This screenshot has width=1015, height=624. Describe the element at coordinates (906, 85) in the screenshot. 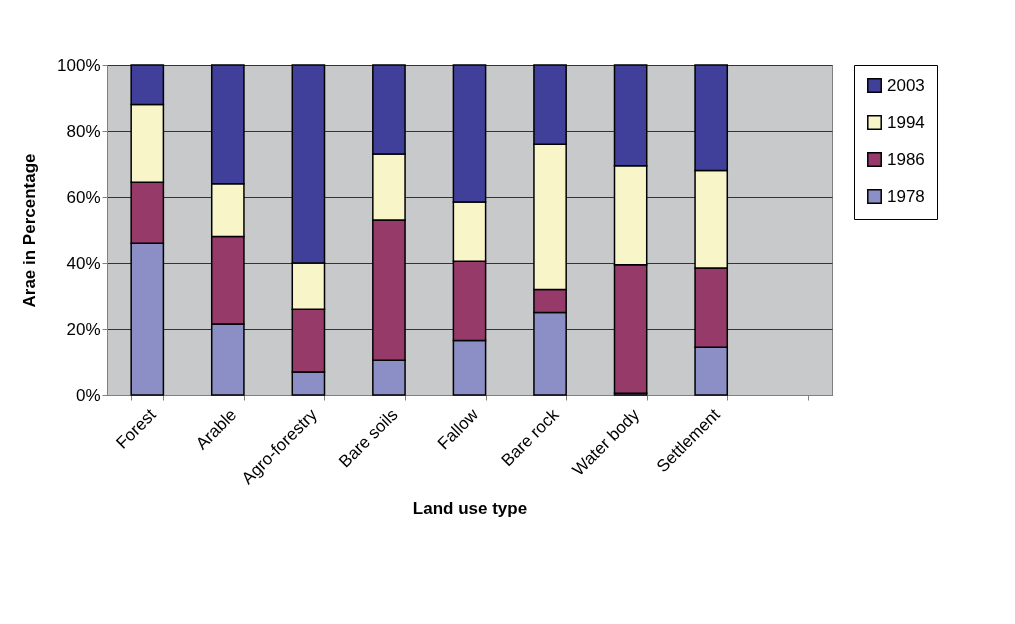

I see `legend-label: 2003` at that location.